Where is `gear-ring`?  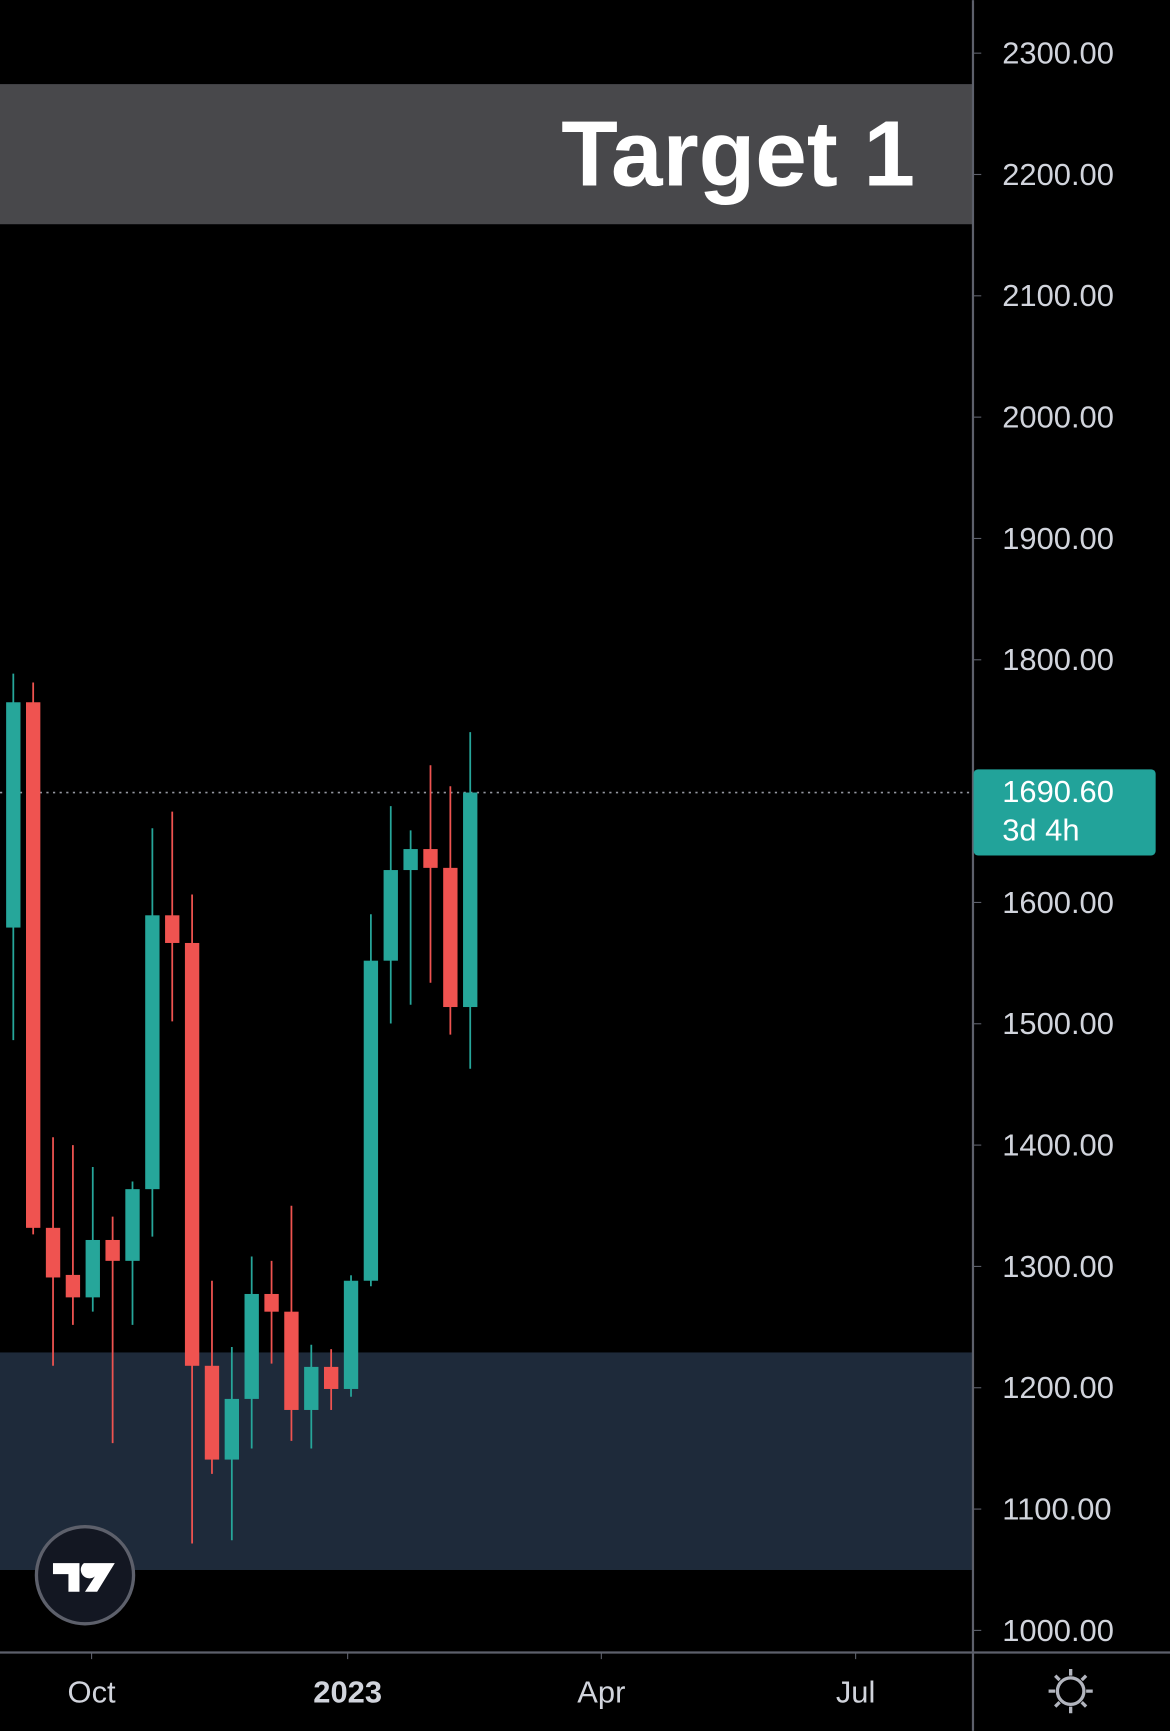 gear-ring is located at coordinates (1070, 1691).